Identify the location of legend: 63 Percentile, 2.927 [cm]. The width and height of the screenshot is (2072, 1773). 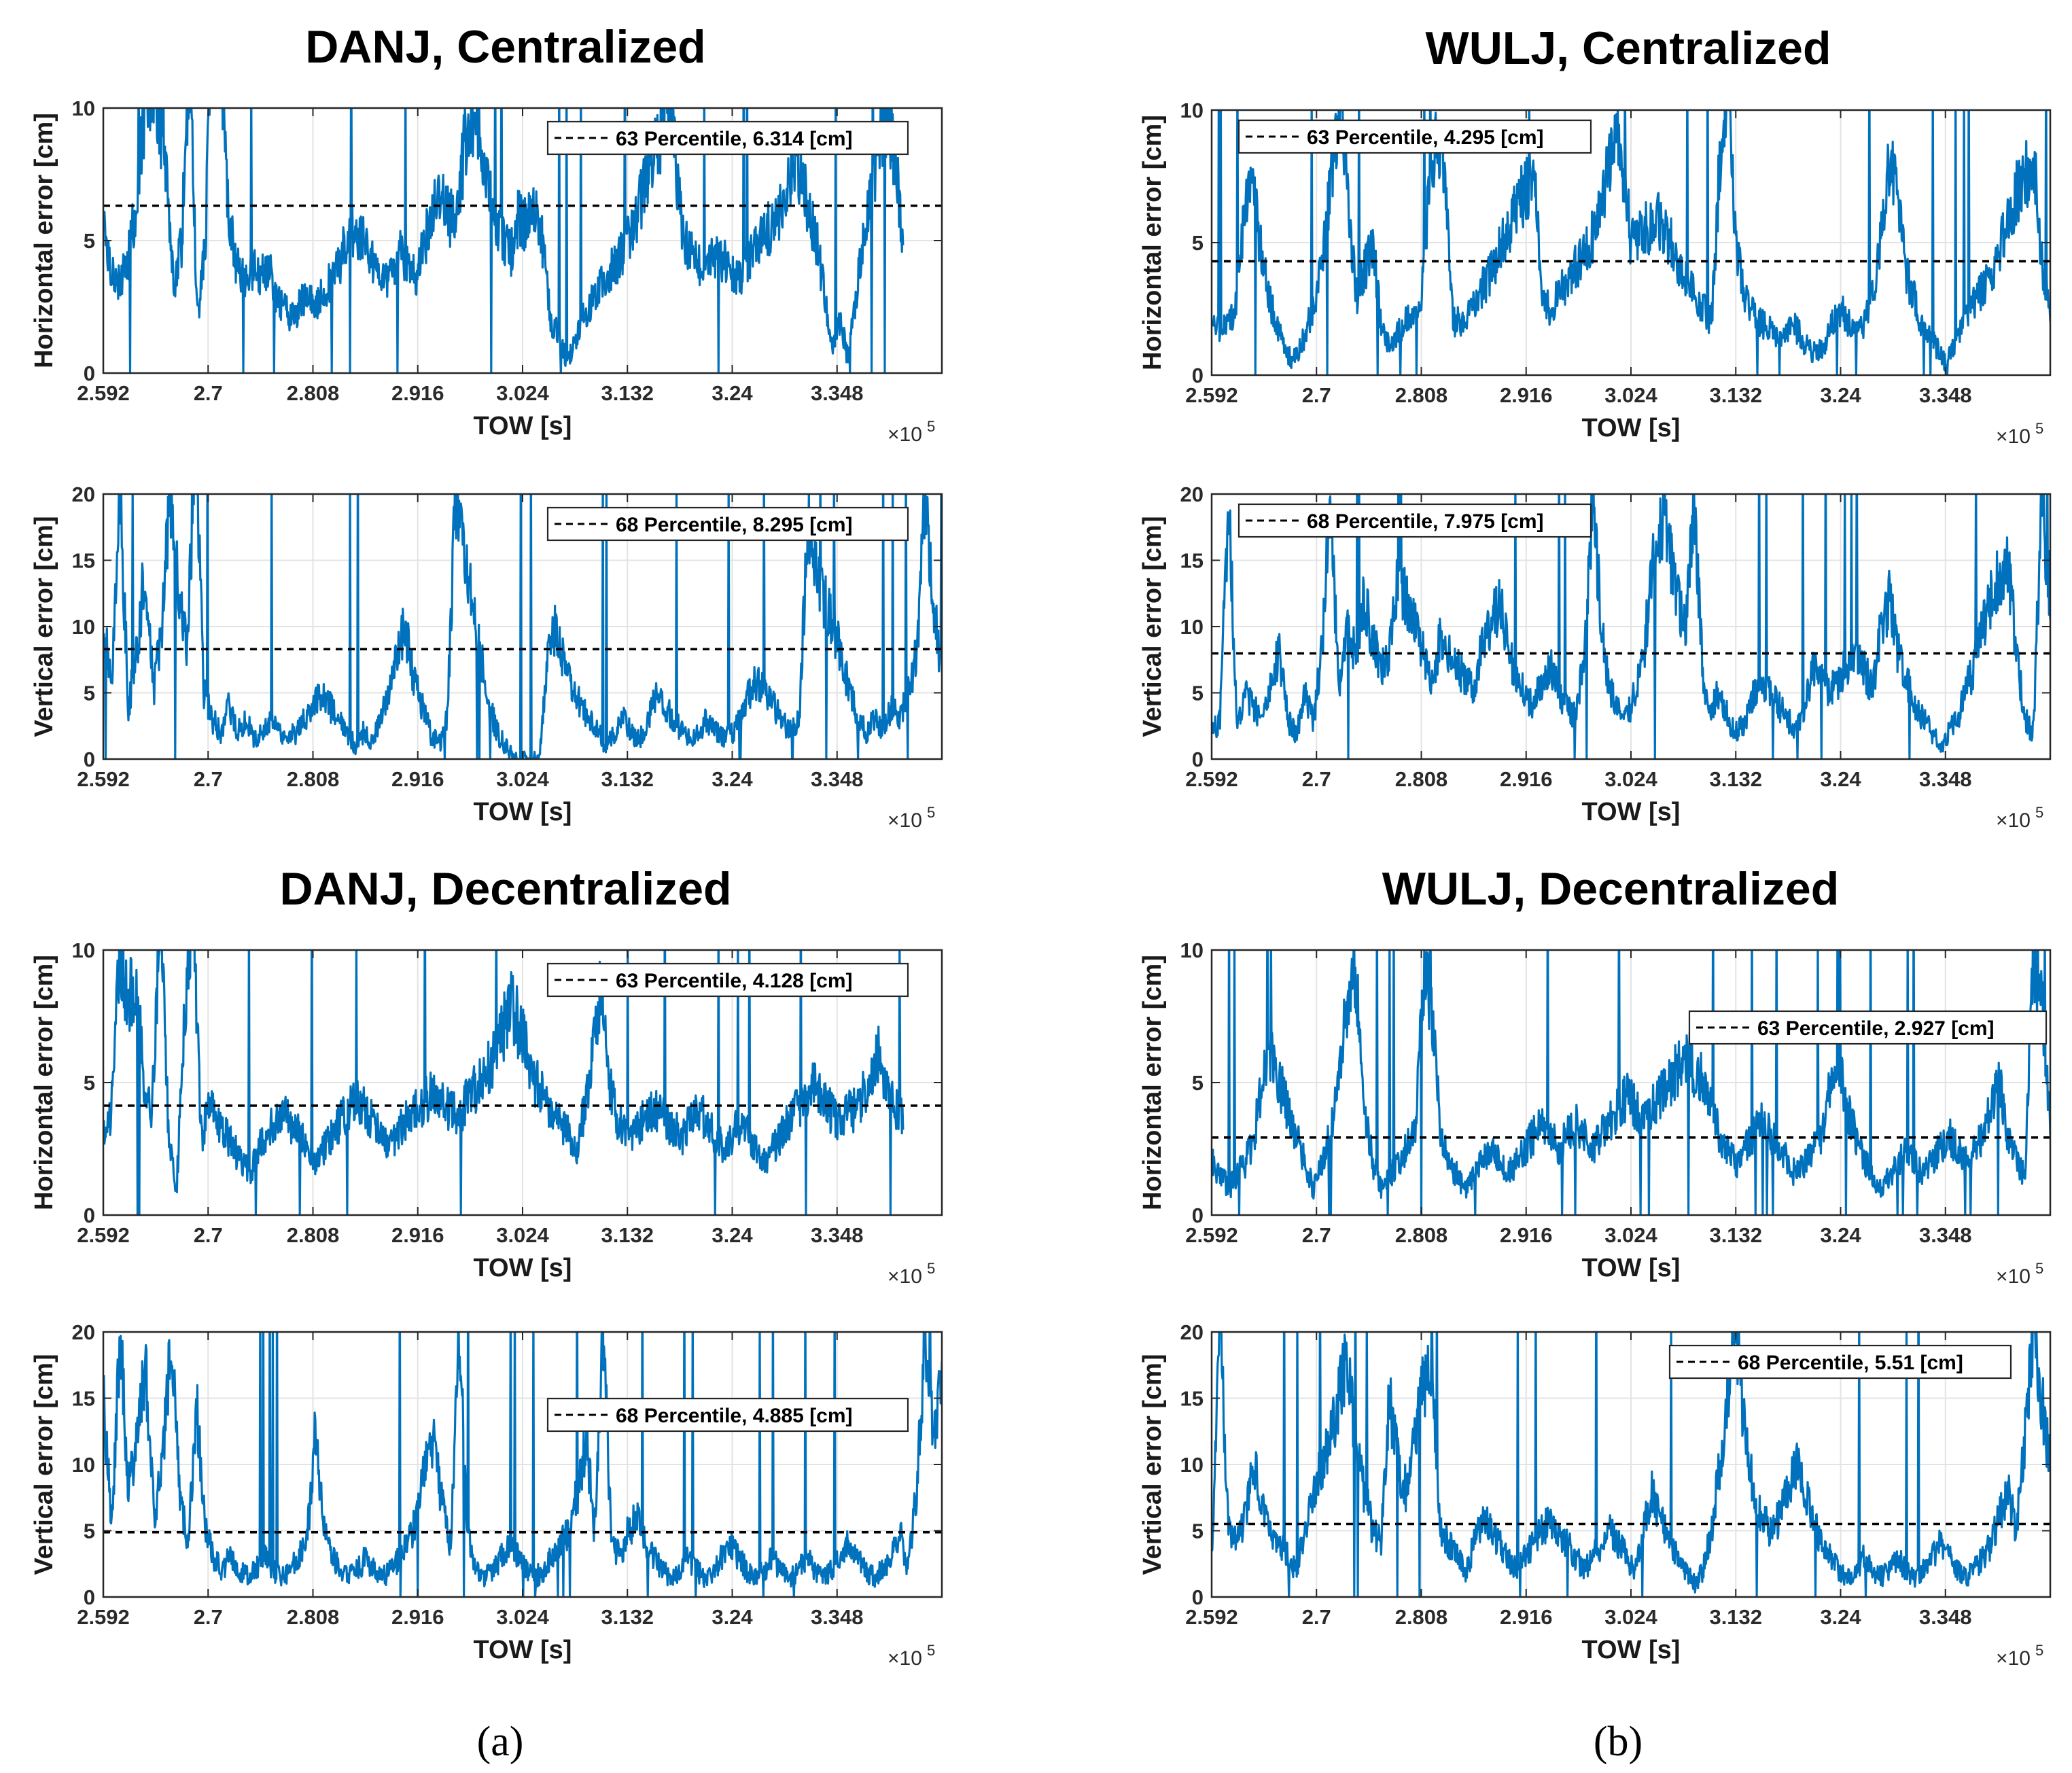
(1868, 1027).